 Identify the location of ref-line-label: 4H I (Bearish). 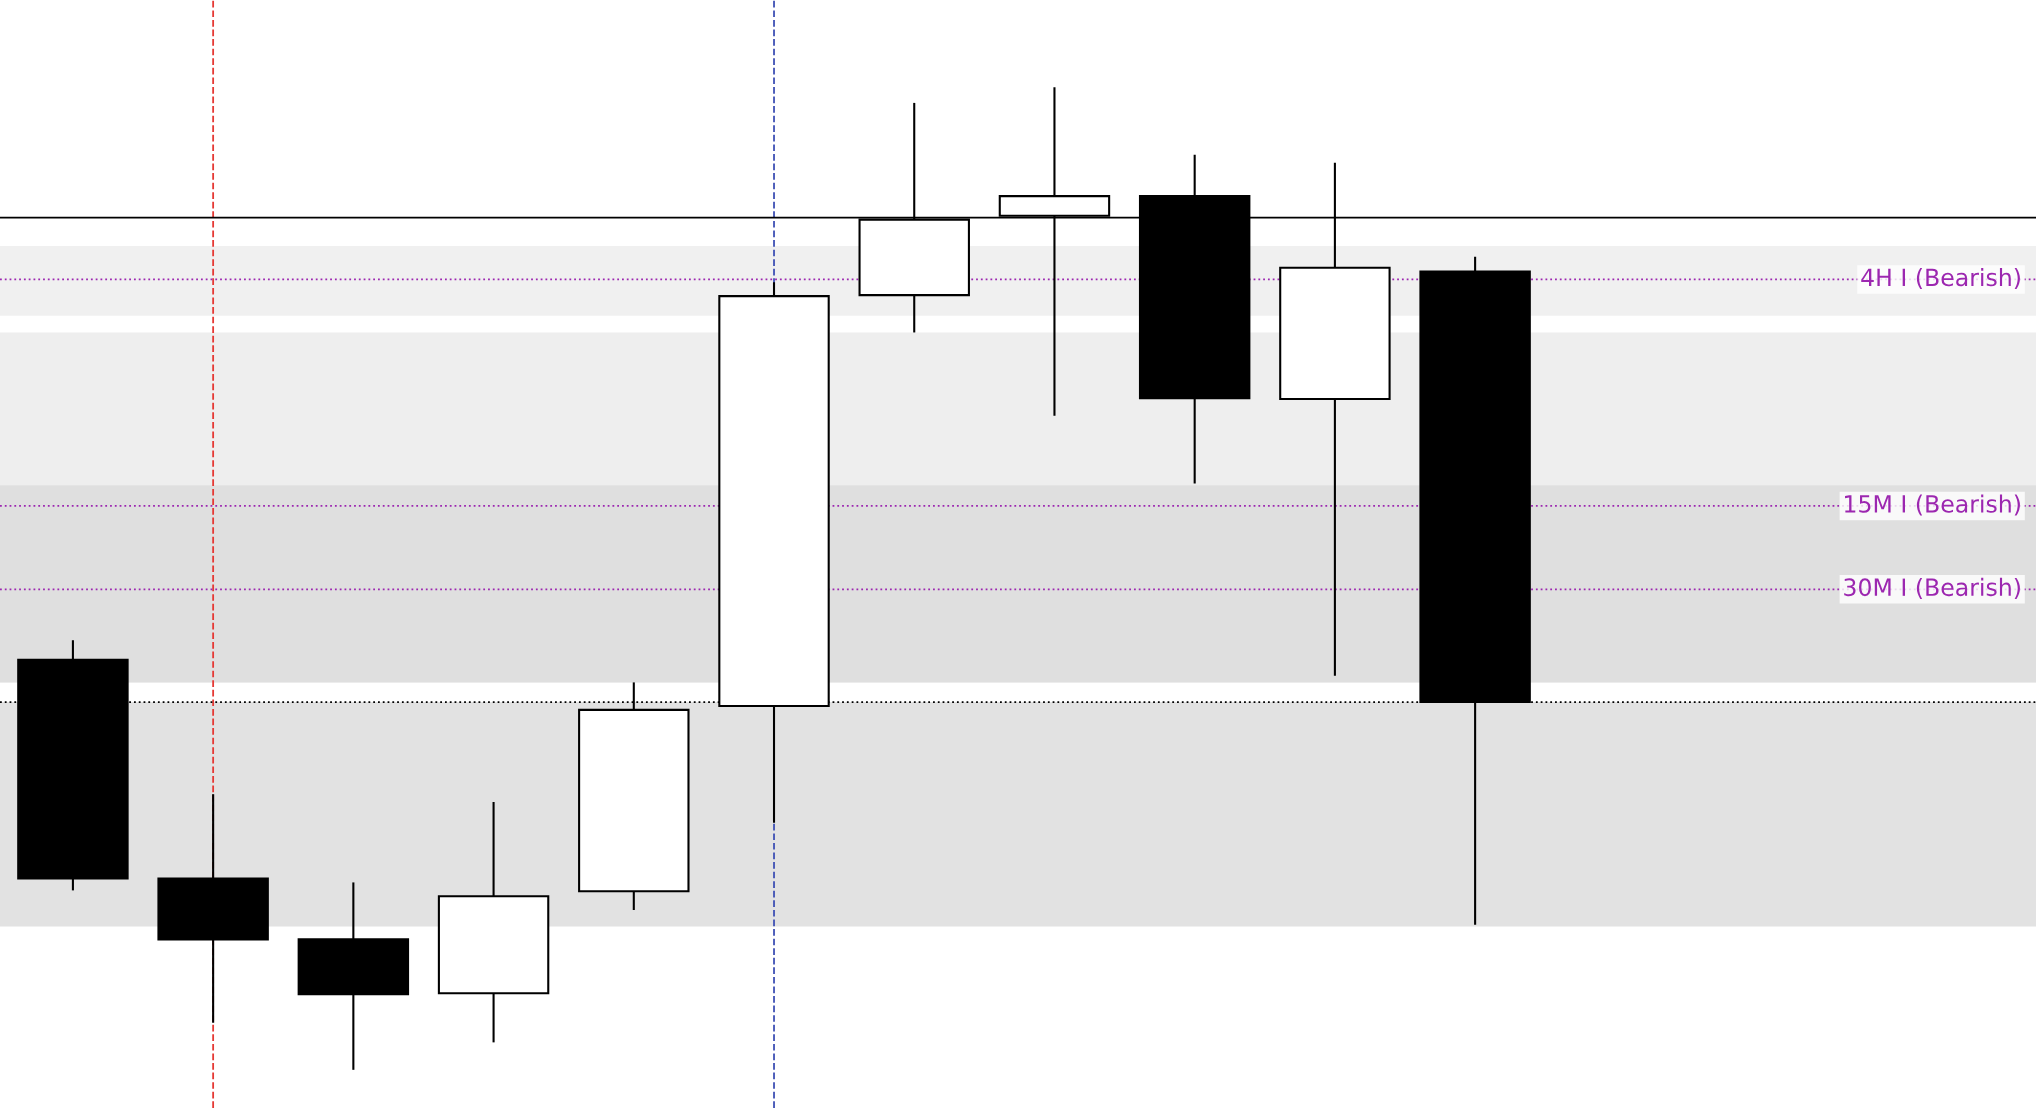
(1940, 279).